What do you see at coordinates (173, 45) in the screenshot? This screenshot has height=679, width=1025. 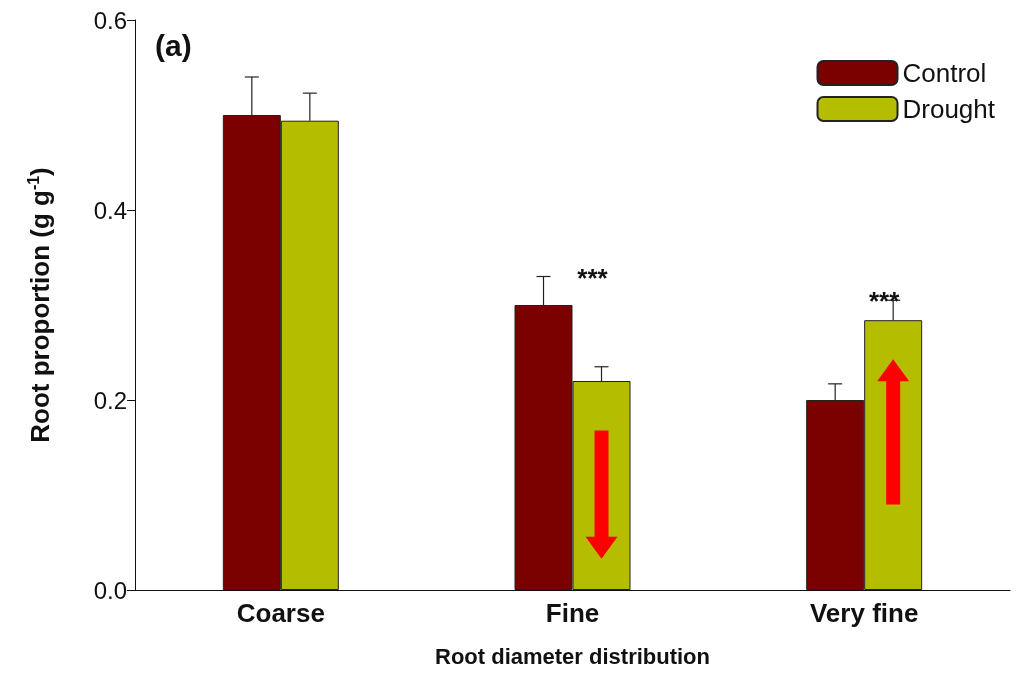 I see `annotation: (a)` at bounding box center [173, 45].